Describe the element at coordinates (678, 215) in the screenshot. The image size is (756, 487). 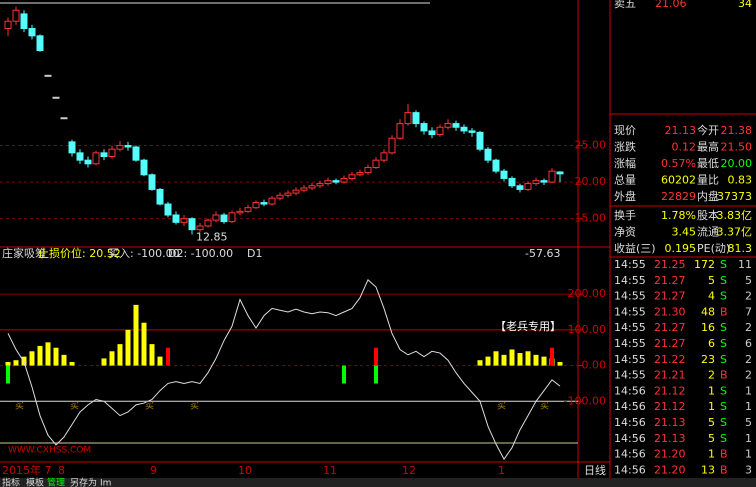
I see `quote-value: 1.78%` at that location.